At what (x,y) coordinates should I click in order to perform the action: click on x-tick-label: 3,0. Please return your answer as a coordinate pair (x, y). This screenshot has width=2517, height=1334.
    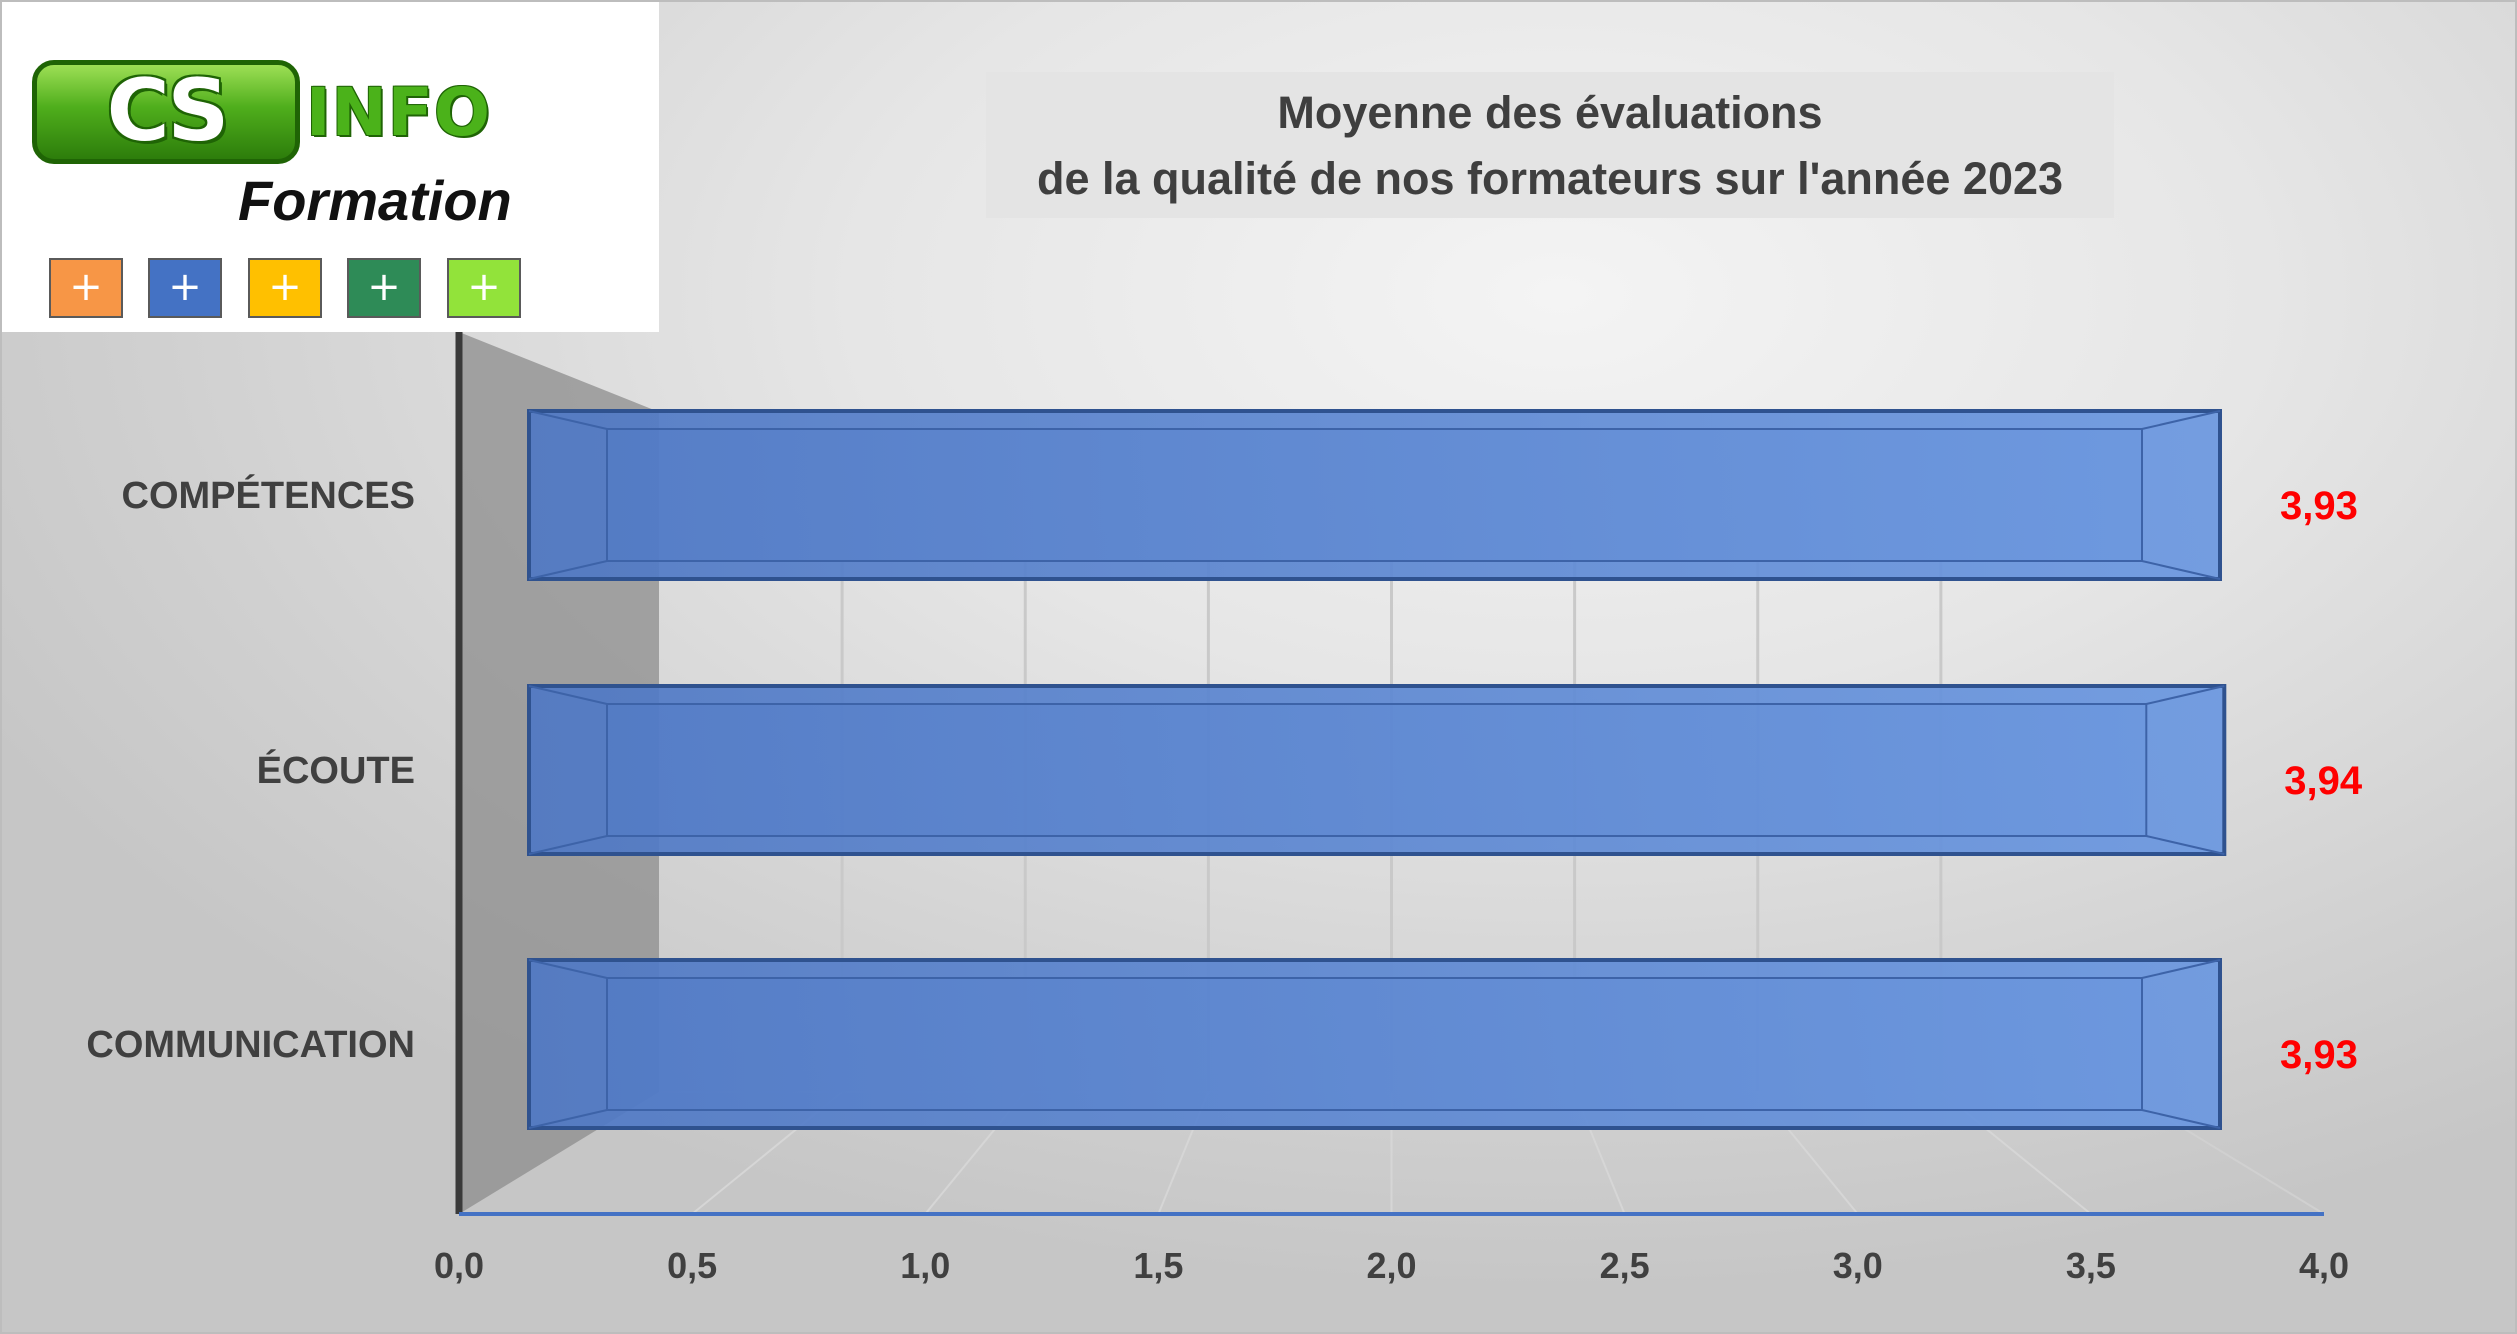
    Looking at the image, I should click on (1858, 1265).